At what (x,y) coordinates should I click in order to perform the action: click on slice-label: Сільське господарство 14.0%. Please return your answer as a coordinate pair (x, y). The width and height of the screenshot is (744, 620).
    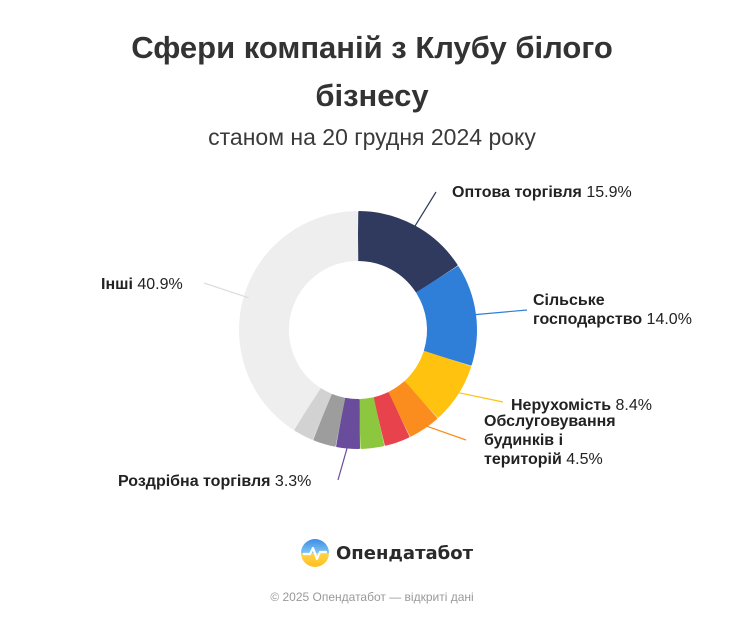
    Looking at the image, I should click on (612, 310).